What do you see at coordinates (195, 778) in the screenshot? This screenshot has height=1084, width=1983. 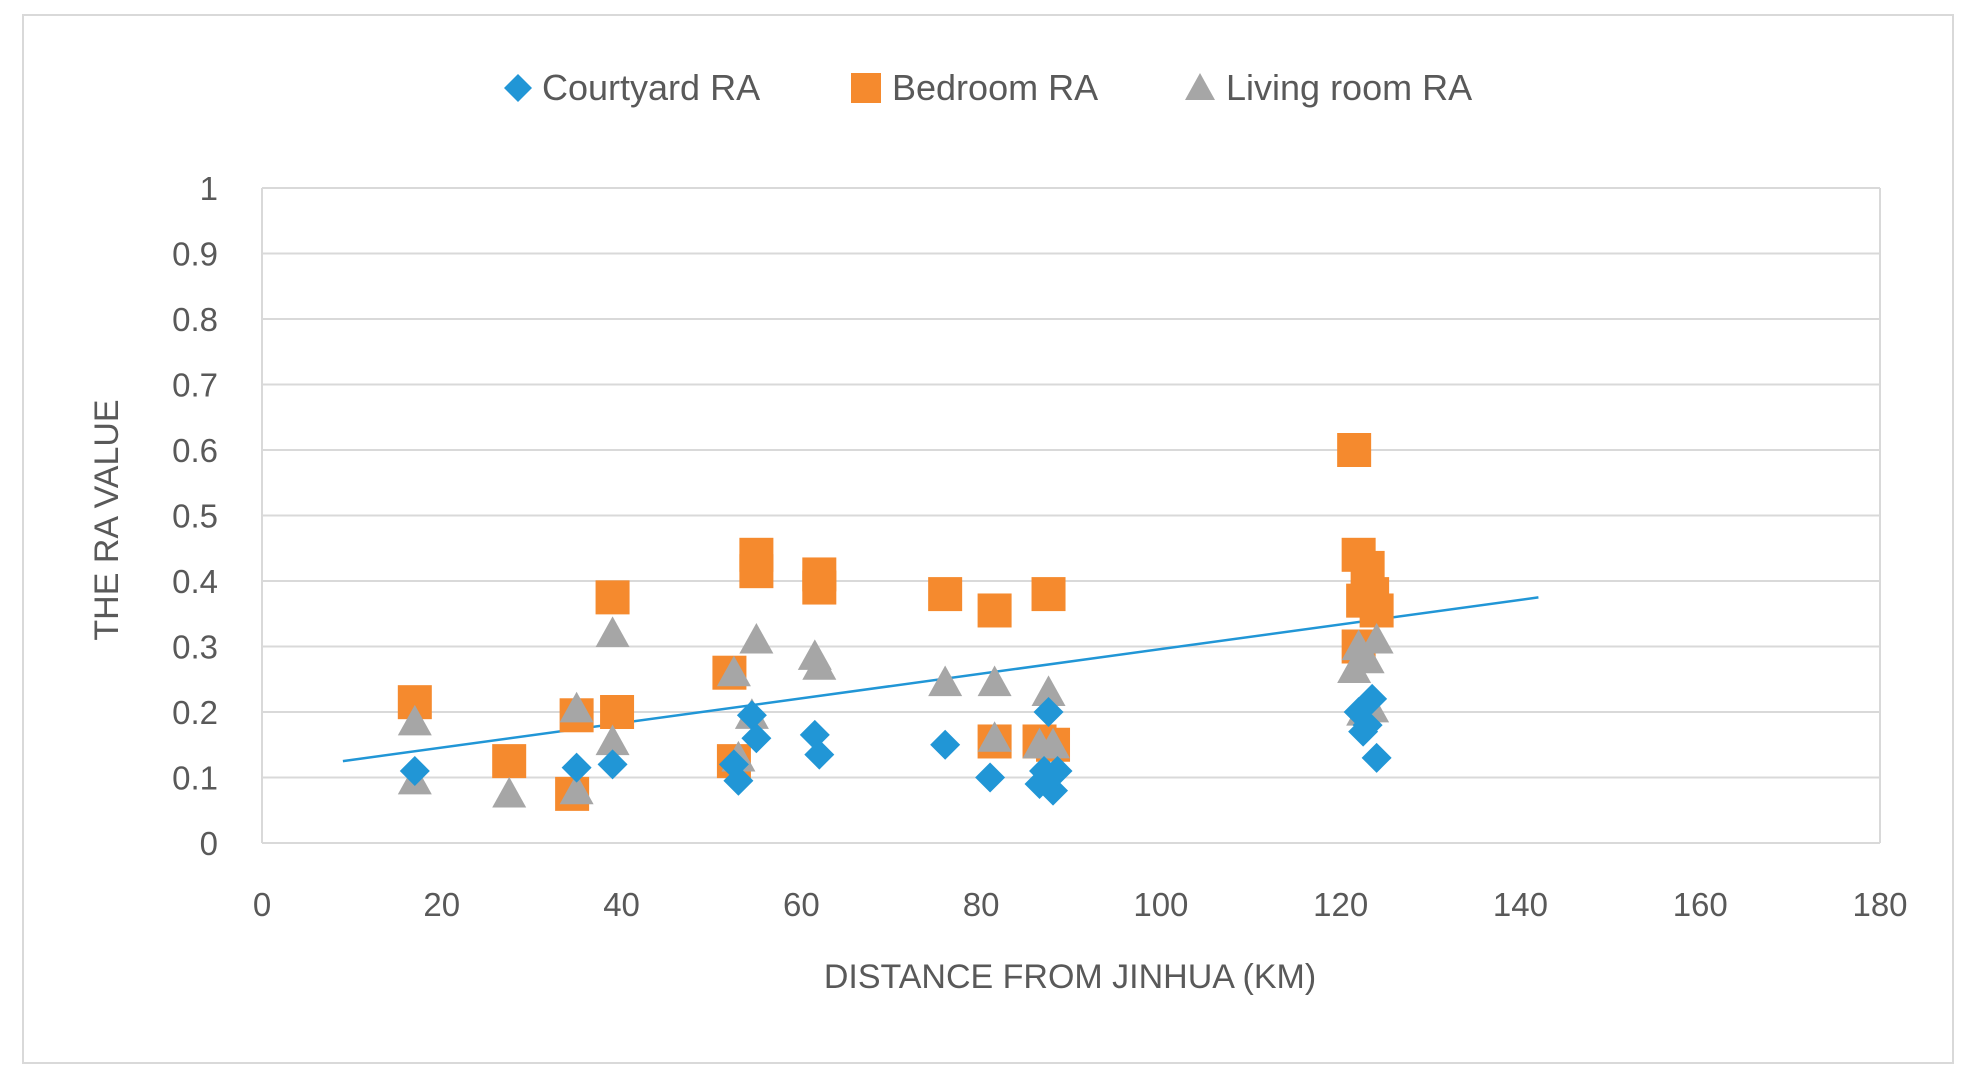 I see `y-tick-label: 0.1` at bounding box center [195, 778].